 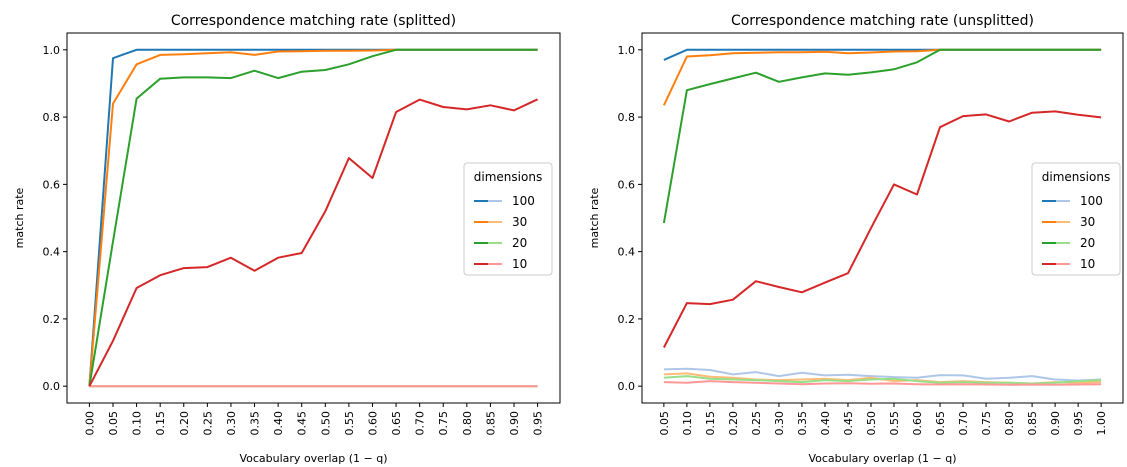 I want to click on x-tick-label: 0.00, so click(x=89, y=423).